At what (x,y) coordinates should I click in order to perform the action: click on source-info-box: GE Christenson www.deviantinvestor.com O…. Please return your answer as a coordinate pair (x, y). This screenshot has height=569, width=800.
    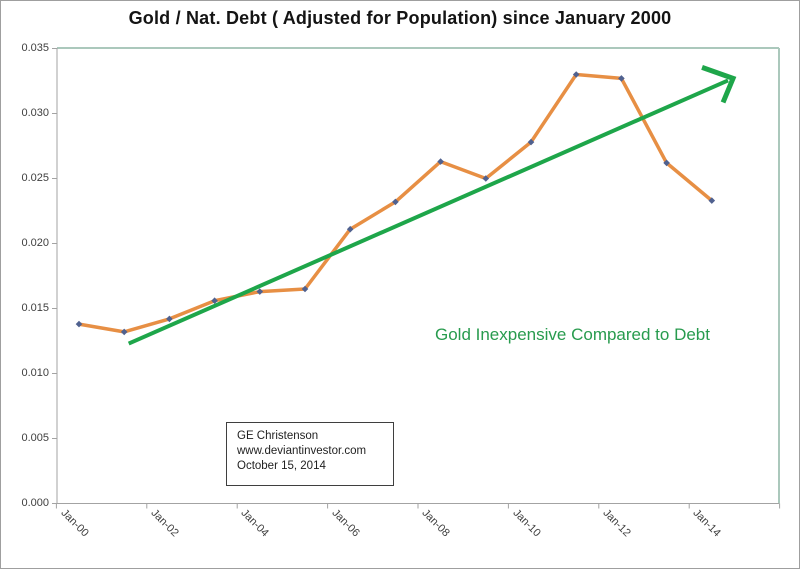
    Looking at the image, I should click on (310, 454).